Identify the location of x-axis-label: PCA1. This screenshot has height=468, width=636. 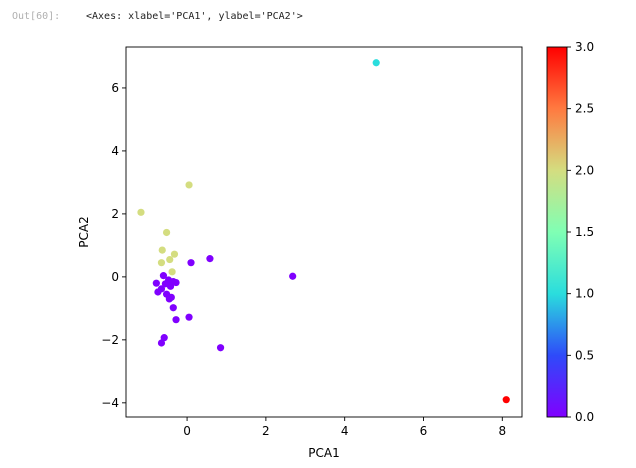
(323, 453).